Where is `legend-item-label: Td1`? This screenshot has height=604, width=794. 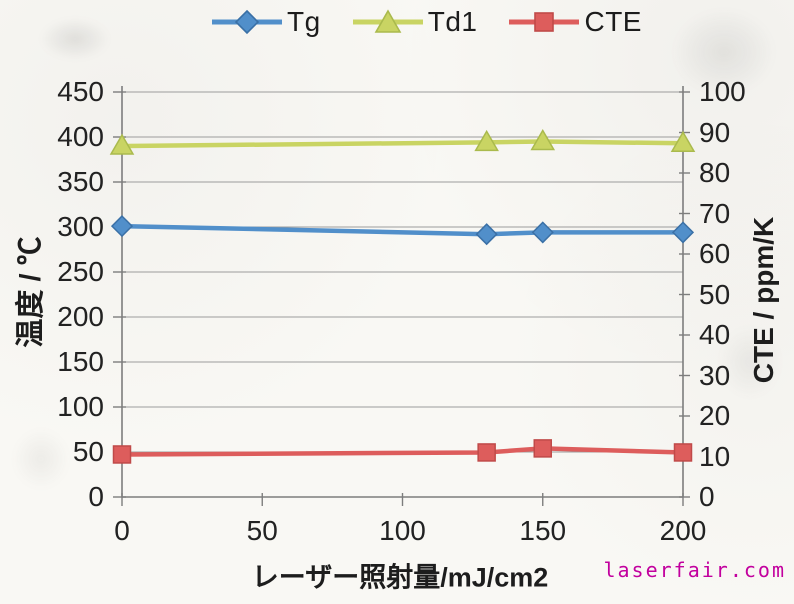
legend-item-label: Td1 is located at coordinates (452, 21).